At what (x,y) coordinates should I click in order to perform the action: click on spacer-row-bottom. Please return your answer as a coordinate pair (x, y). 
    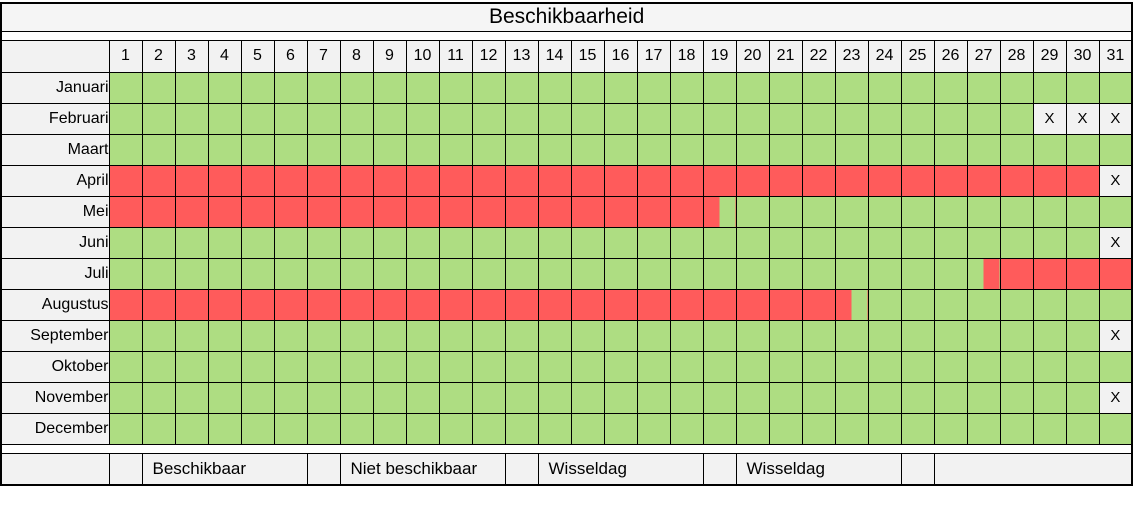
    Looking at the image, I should click on (566, 448).